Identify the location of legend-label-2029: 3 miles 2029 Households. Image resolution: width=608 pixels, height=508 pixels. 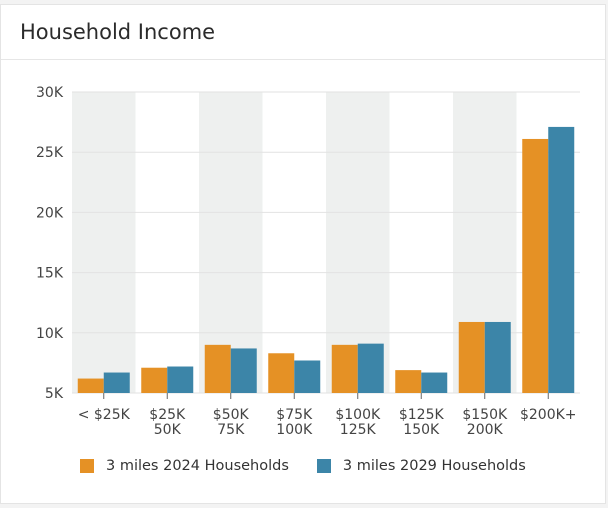
(434, 466).